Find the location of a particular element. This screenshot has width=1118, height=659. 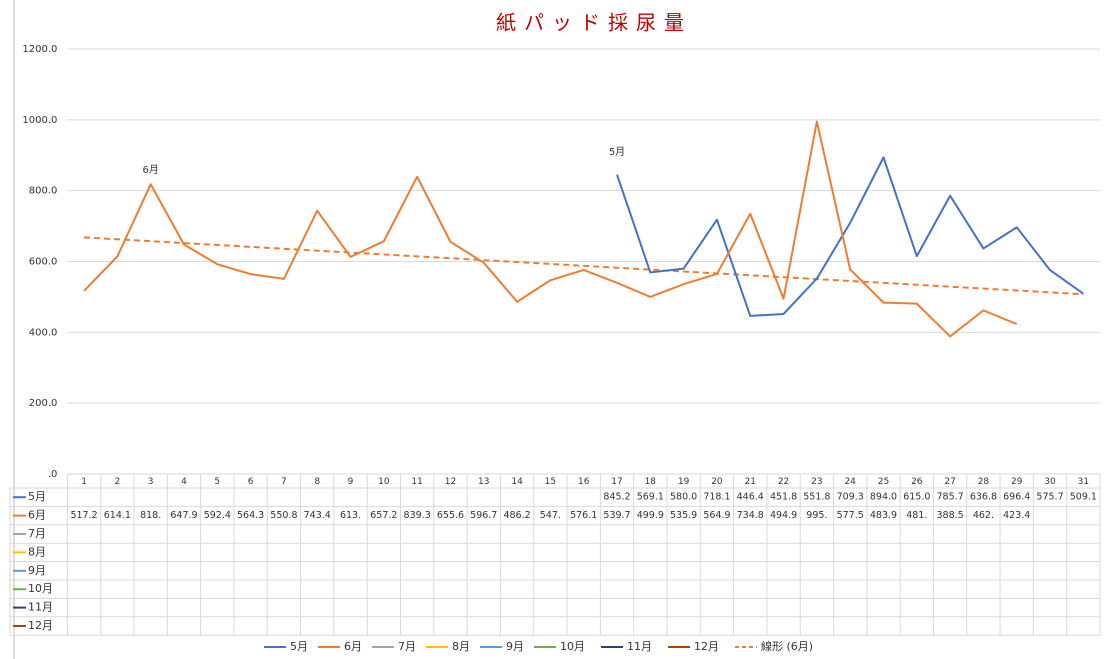

table-cell: 569.1 is located at coordinates (650, 497).